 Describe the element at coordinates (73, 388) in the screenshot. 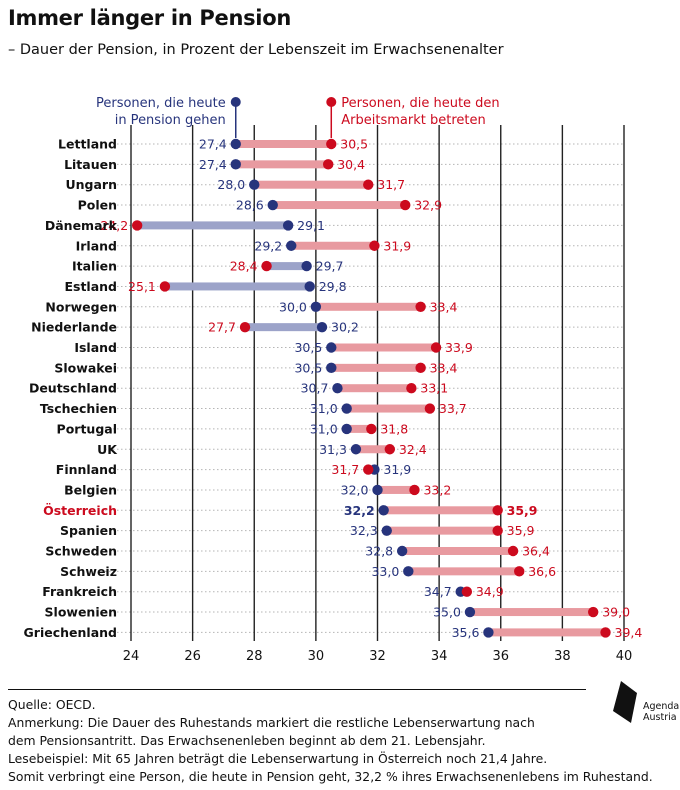

I see `category-label: Deutschland` at that location.